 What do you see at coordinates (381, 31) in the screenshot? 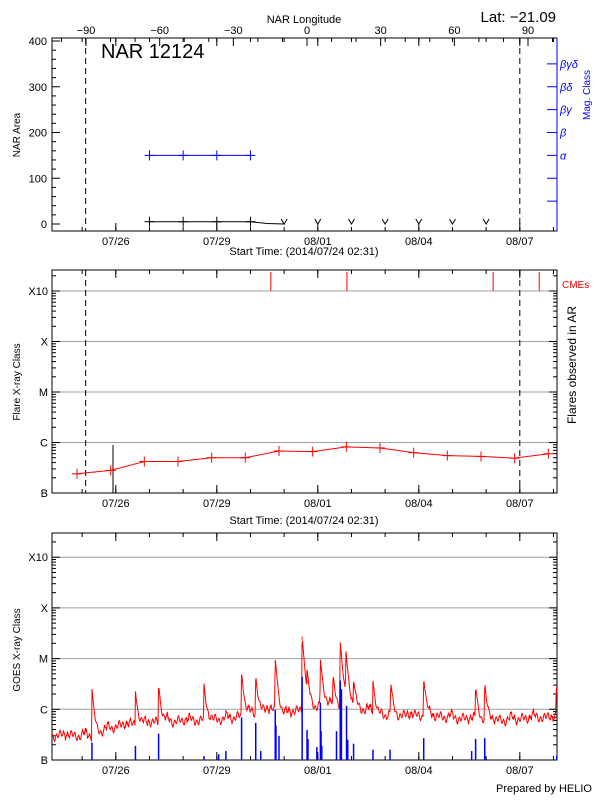
I see `top-x-tick-label: 30` at bounding box center [381, 31].